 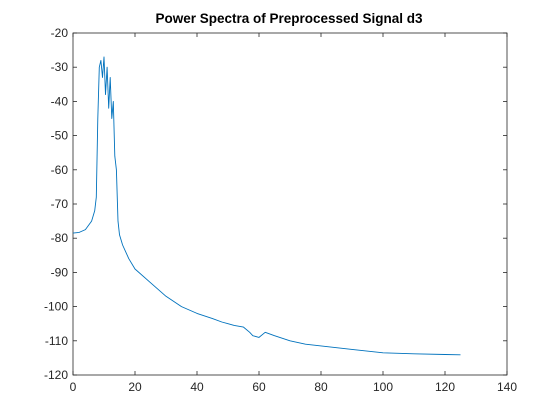 I want to click on y-tick-label: -60, so click(x=60, y=170).